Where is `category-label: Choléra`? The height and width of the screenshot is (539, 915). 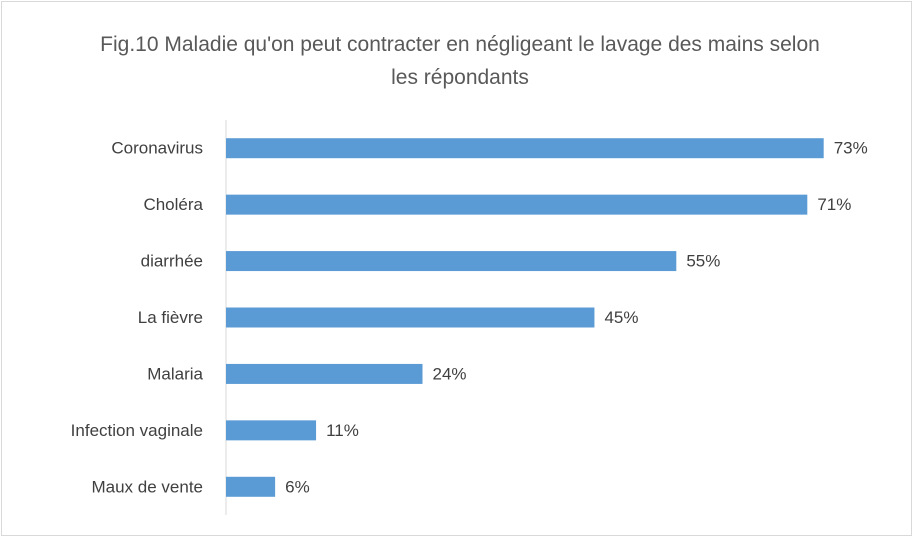
category-label: Choléra is located at coordinates (173, 204).